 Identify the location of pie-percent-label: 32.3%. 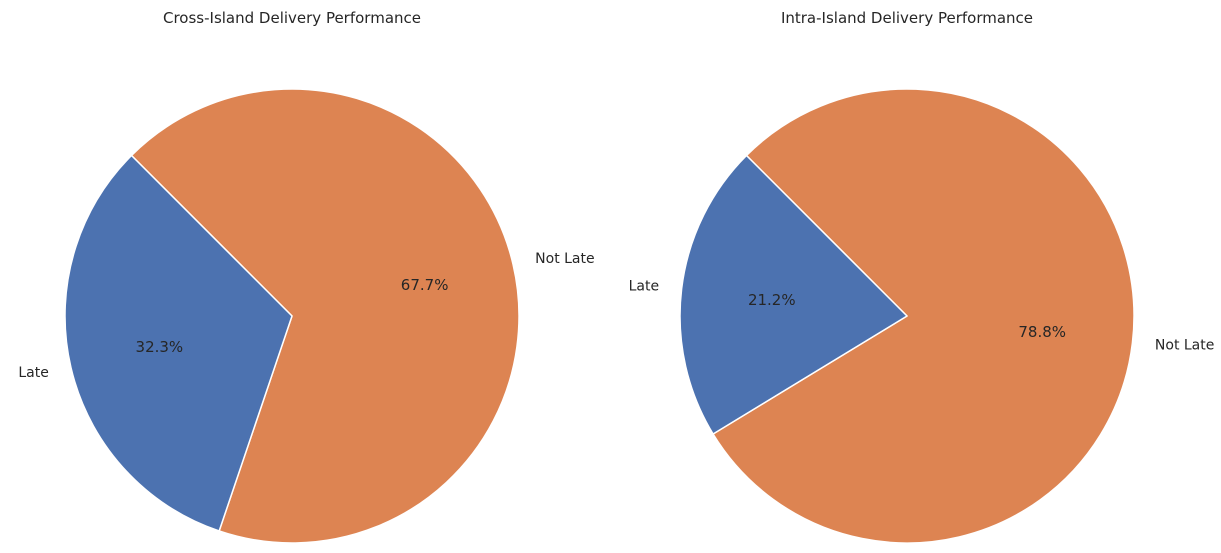
(160, 347).